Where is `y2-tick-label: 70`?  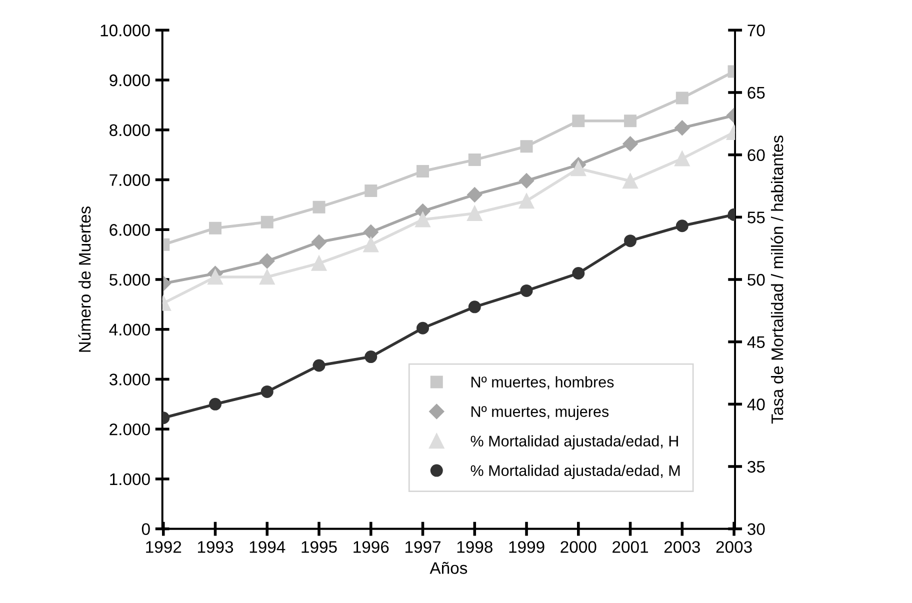 y2-tick-label: 70 is located at coordinates (756, 30).